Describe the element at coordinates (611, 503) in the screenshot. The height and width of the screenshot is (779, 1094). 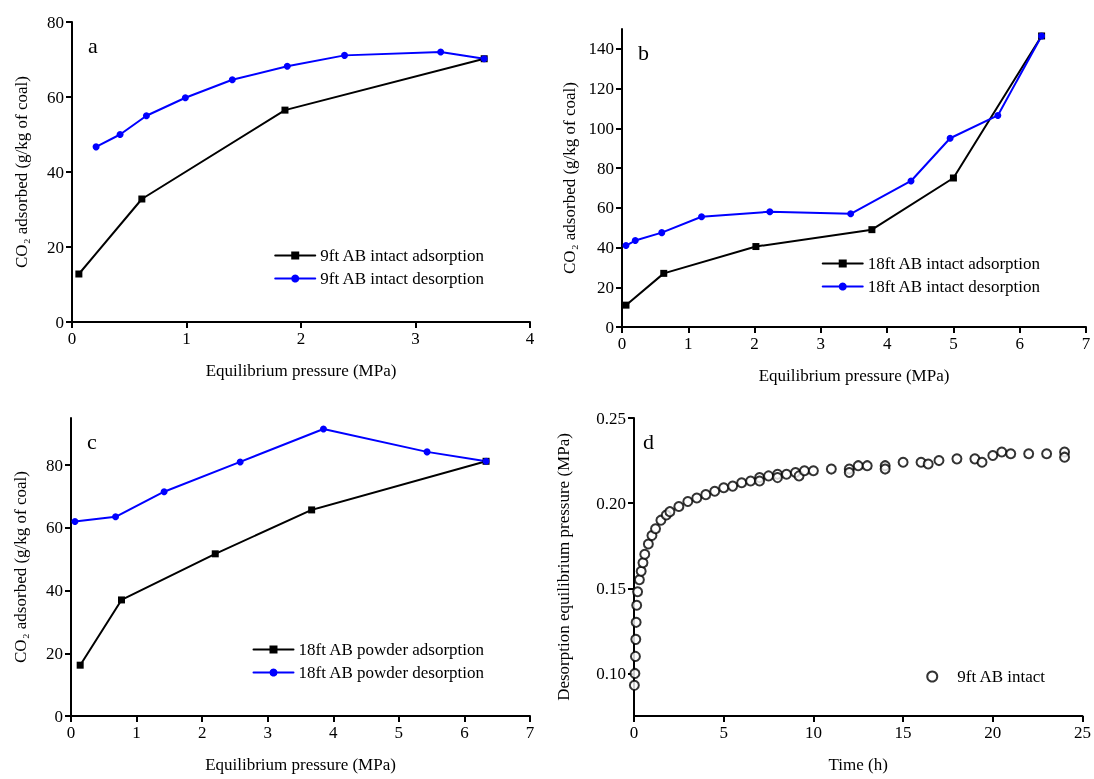
I see `y-tick-label: 0.20` at that location.